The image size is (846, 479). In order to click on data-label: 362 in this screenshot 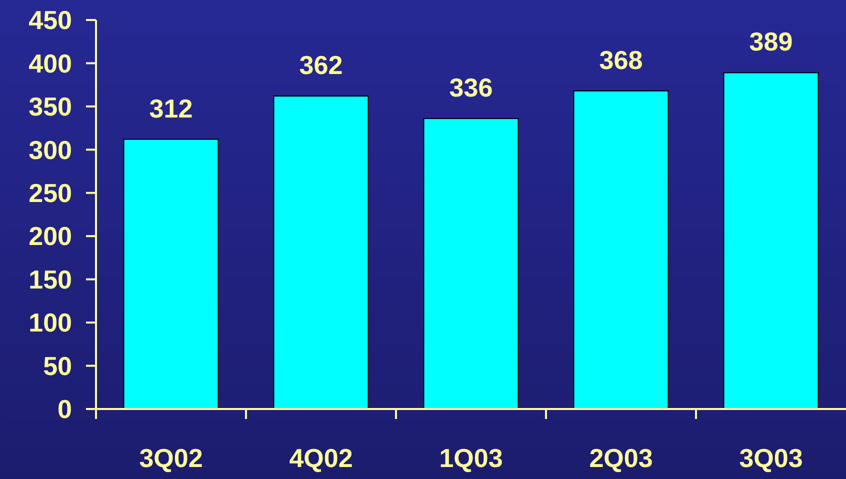, I will do `click(321, 65)`.